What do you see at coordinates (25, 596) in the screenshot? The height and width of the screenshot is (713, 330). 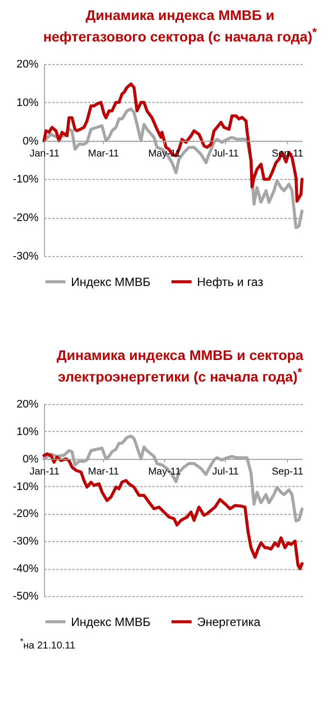 I see `y-tick-label: -50%` at bounding box center [25, 596].